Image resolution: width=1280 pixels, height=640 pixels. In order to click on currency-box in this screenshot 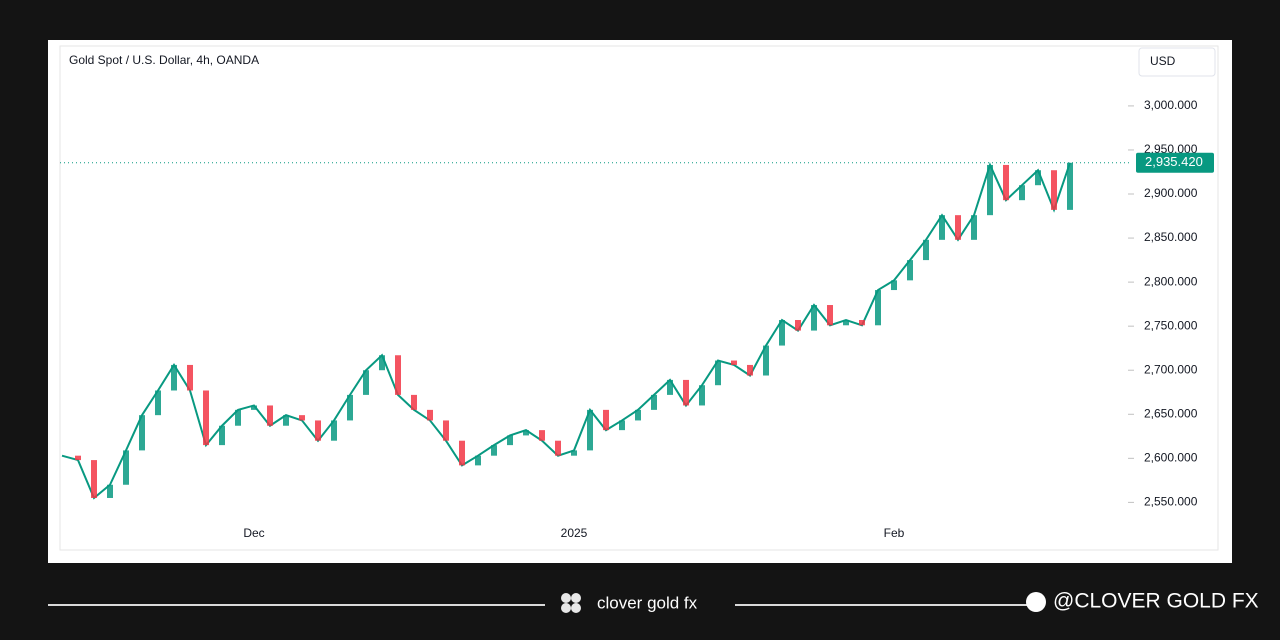, I will do `click(1177, 62)`.